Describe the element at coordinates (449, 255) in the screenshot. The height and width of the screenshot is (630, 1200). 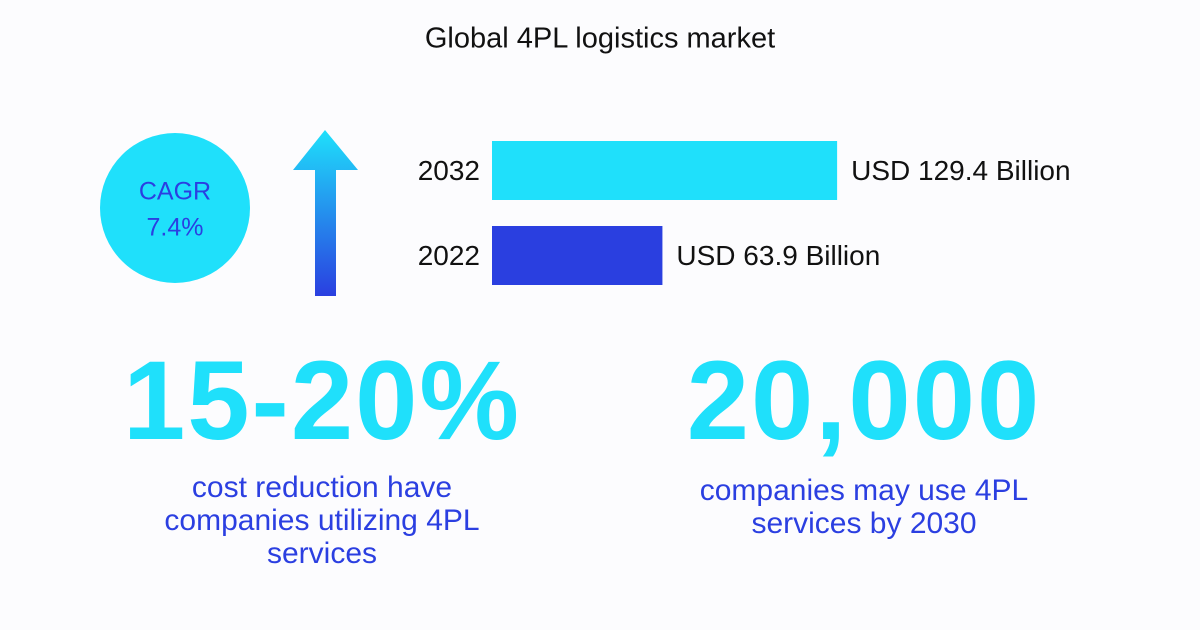
I see `category-label: 2022` at that location.